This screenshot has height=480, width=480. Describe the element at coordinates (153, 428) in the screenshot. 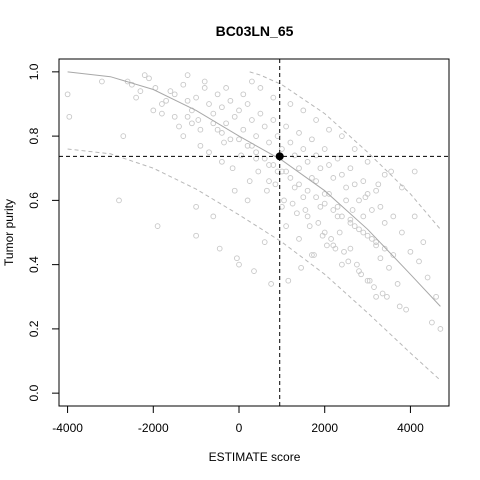

I see `x-tick-label: -2000` at that location.